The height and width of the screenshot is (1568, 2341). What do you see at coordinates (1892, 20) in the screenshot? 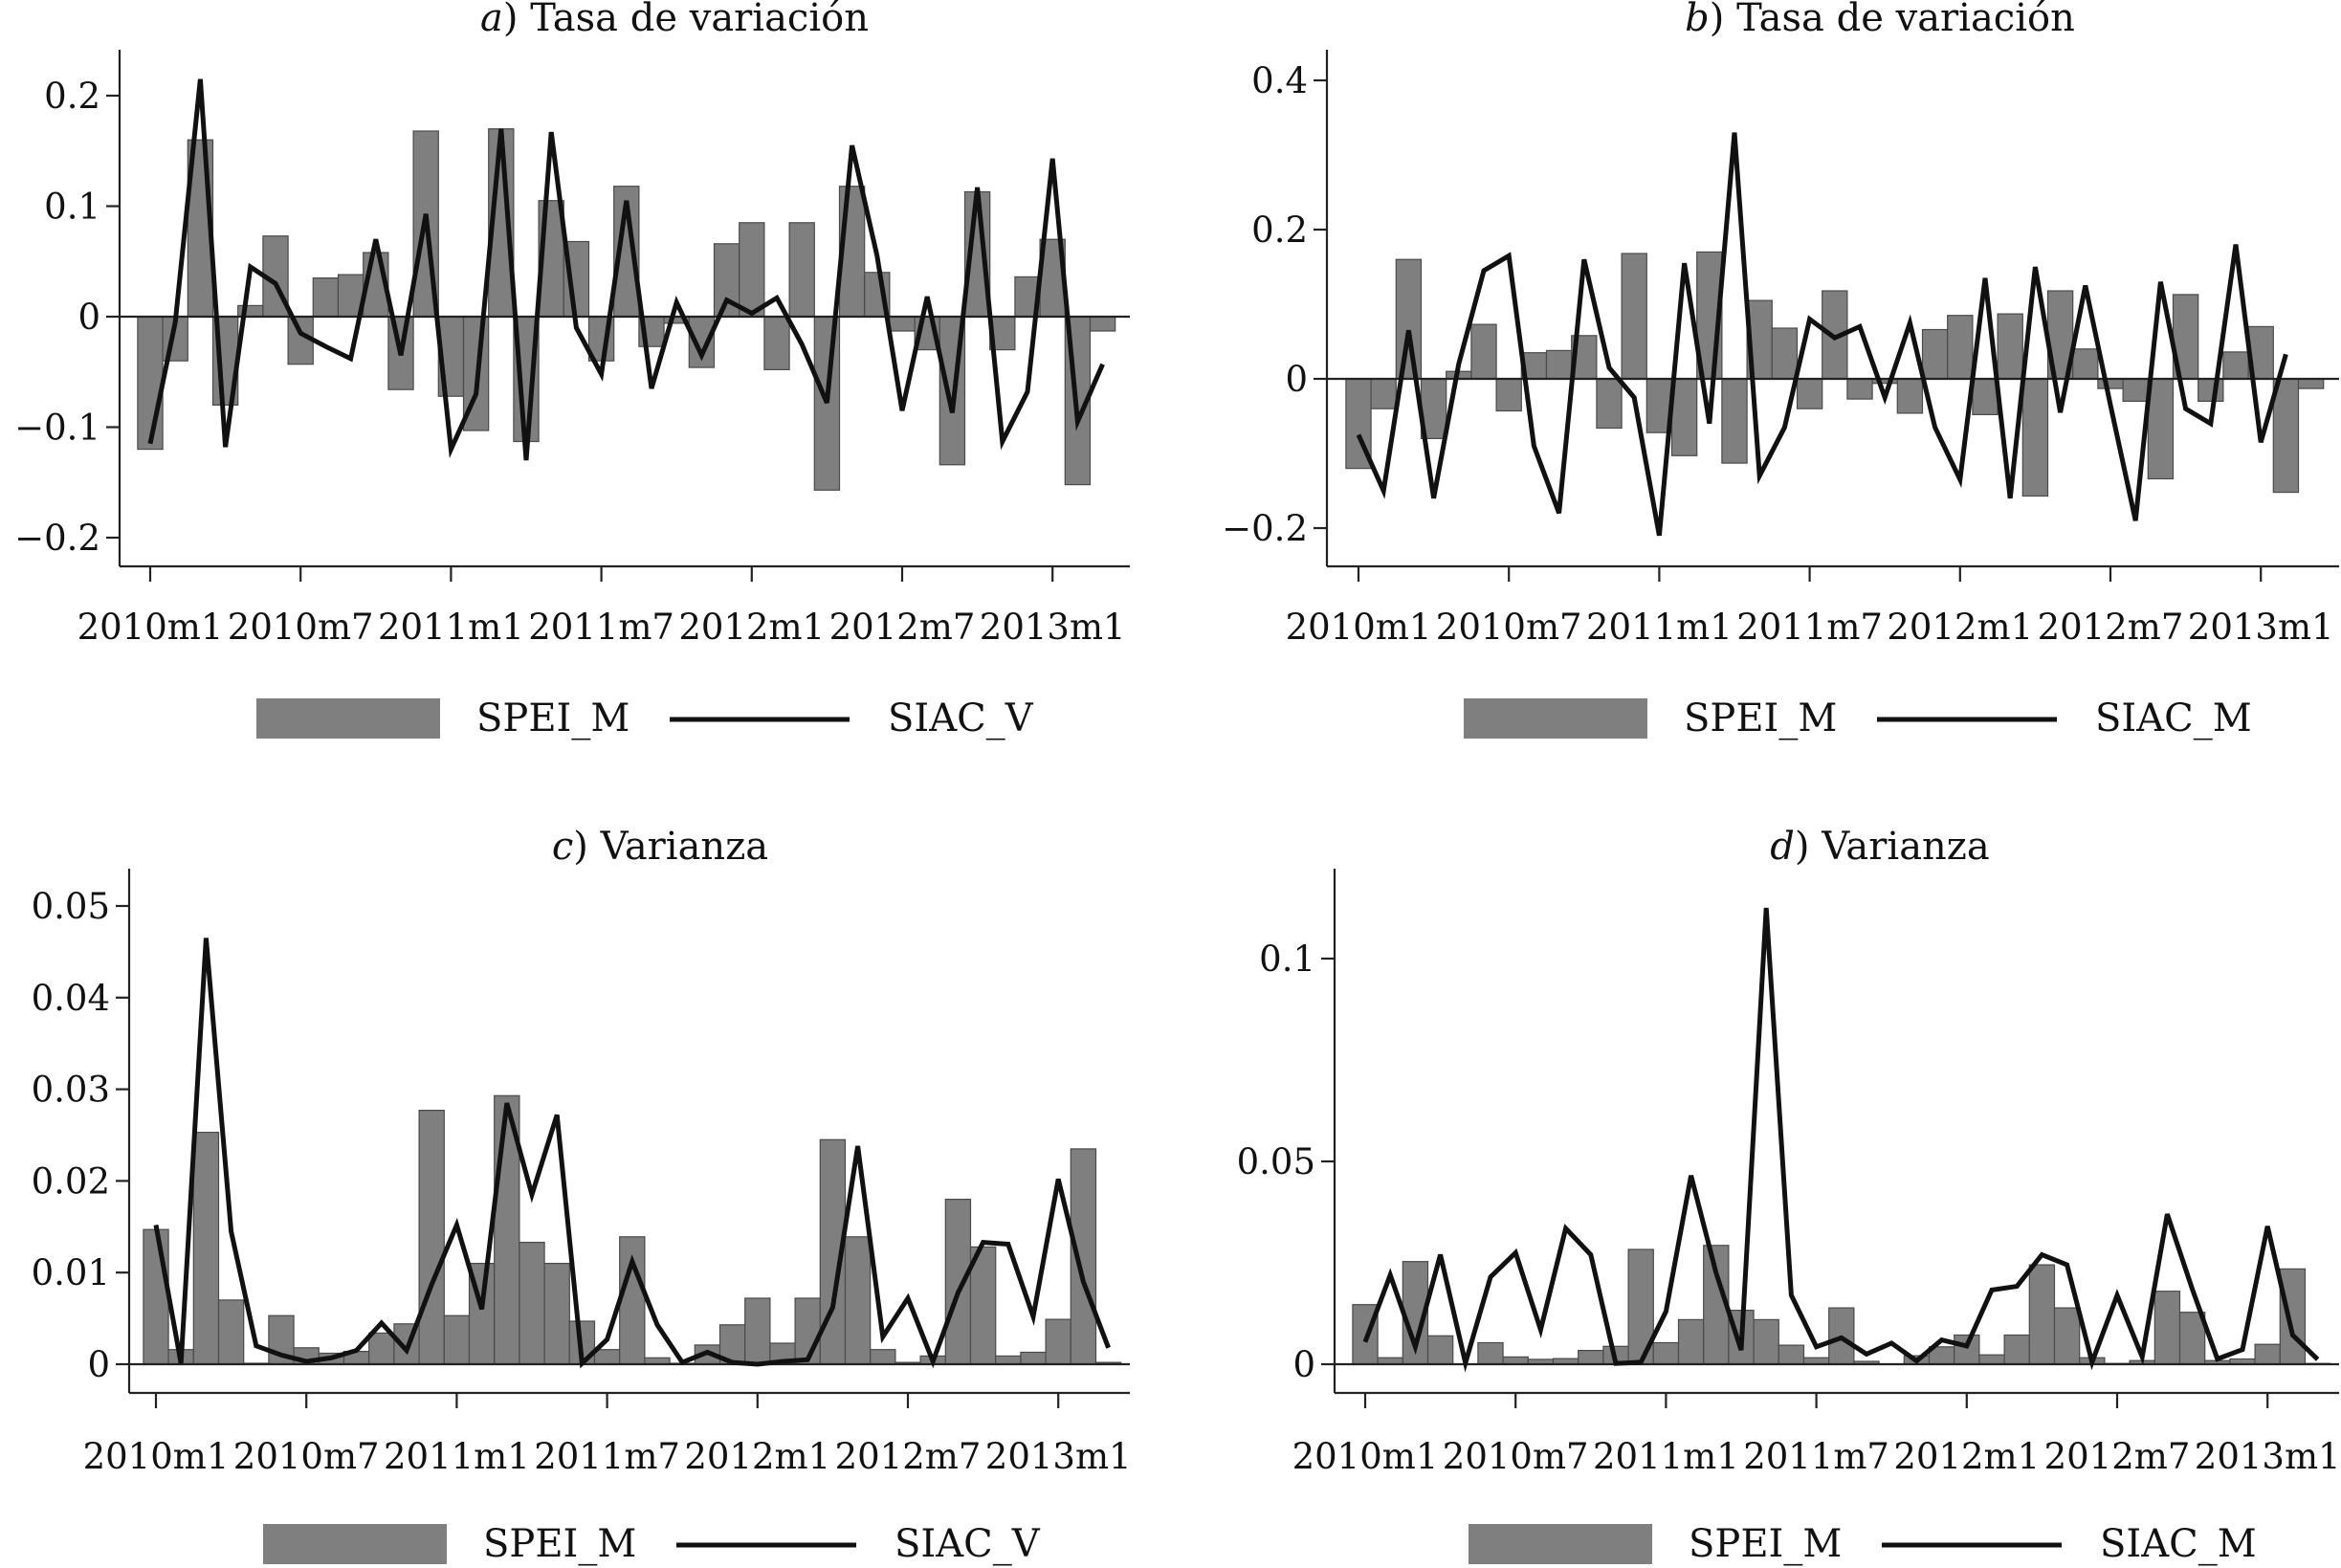
I see `chart-title-text: ) Tasa de variación` at bounding box center [1892, 20].